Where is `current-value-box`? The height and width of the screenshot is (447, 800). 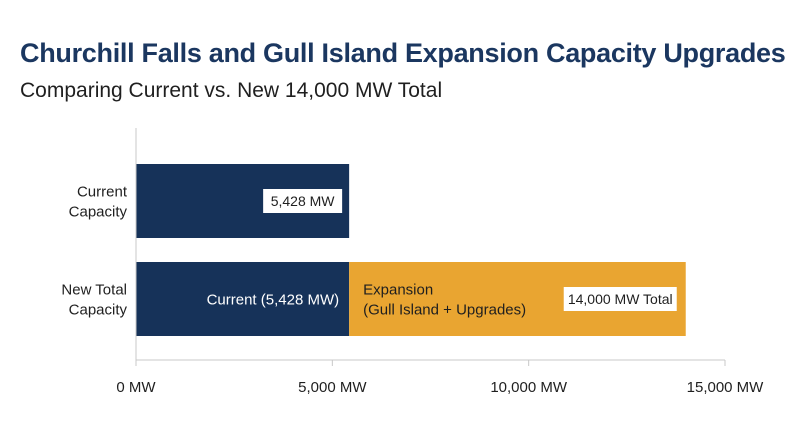
current-value-box is located at coordinates (303, 201).